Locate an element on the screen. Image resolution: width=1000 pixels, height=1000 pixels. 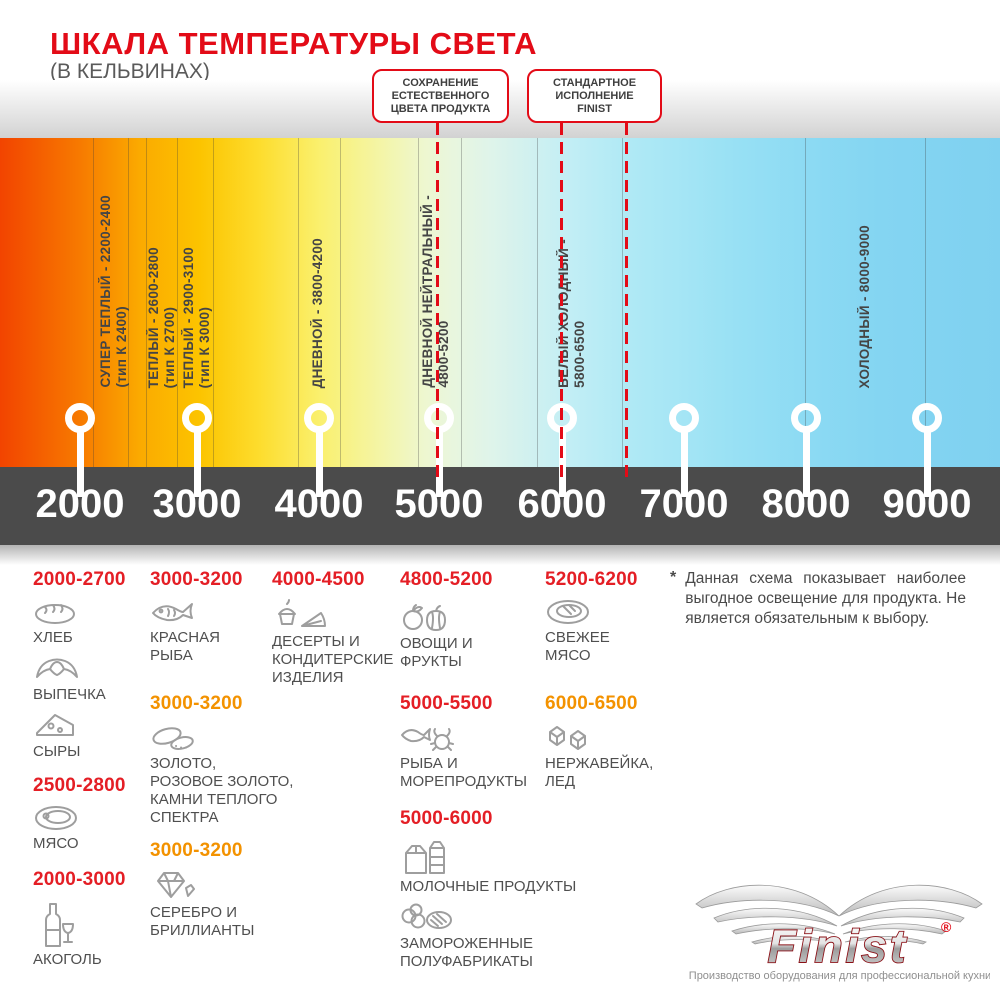
brand-name: Finist is located at coordinates (838, 946).